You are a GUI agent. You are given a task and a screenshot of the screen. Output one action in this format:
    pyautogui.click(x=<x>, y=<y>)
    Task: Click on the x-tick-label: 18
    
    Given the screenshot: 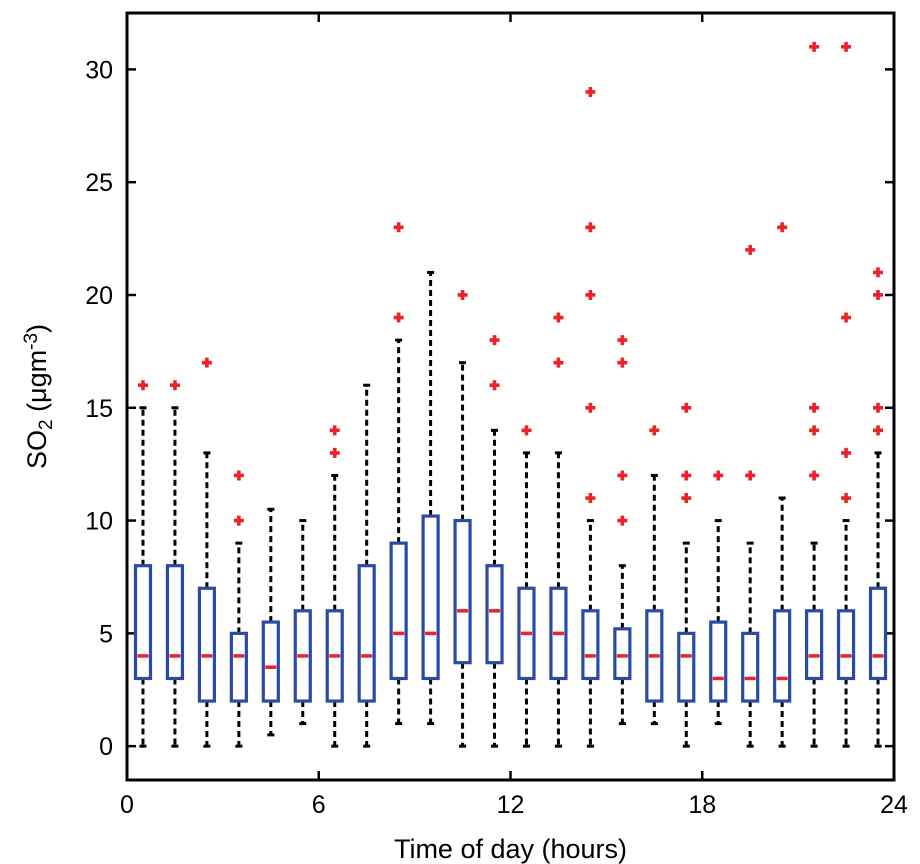 What is the action you would take?
    pyautogui.click(x=702, y=805)
    